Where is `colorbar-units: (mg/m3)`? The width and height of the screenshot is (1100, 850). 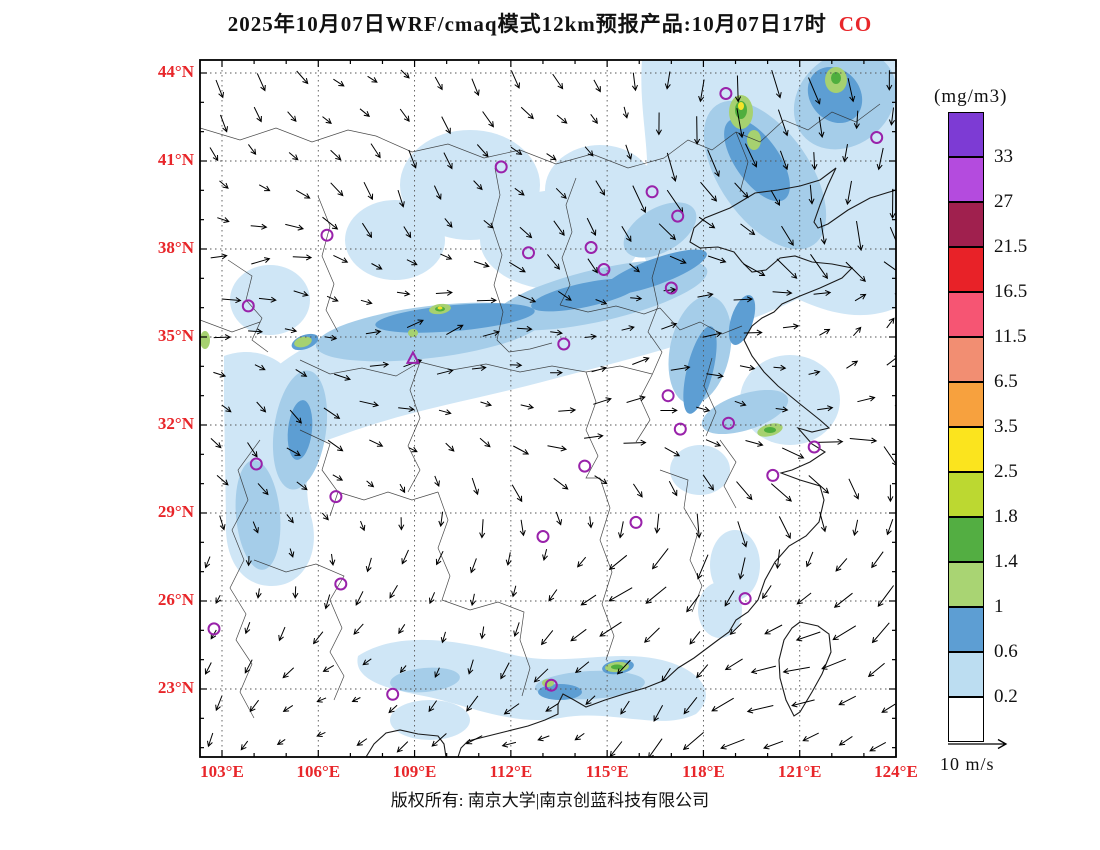
colorbar-units: (mg/m3) is located at coordinates (971, 96).